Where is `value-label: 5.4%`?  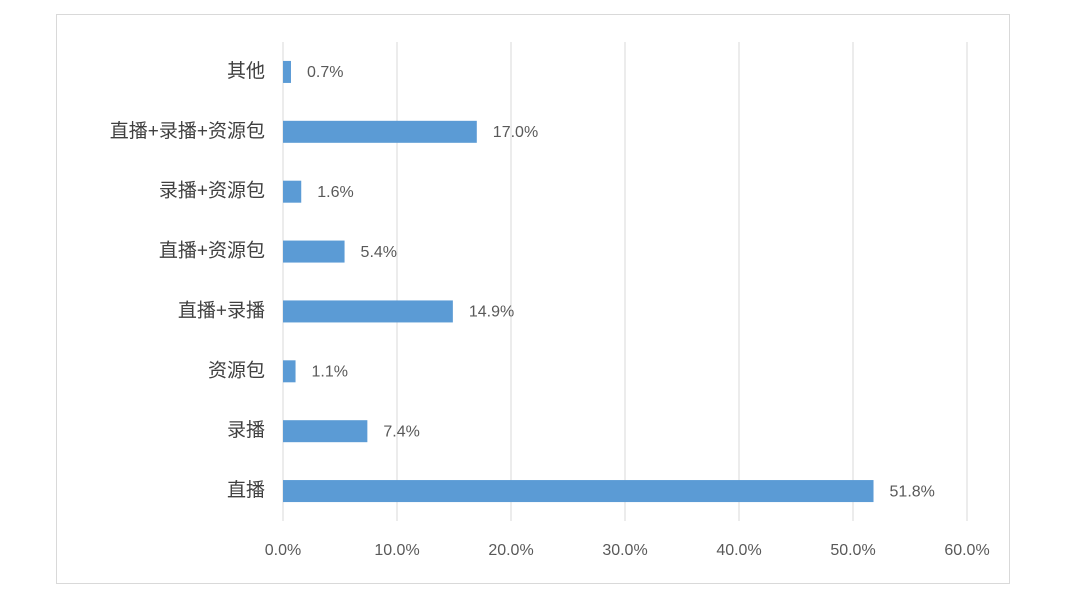 value-label: 5.4% is located at coordinates (379, 252).